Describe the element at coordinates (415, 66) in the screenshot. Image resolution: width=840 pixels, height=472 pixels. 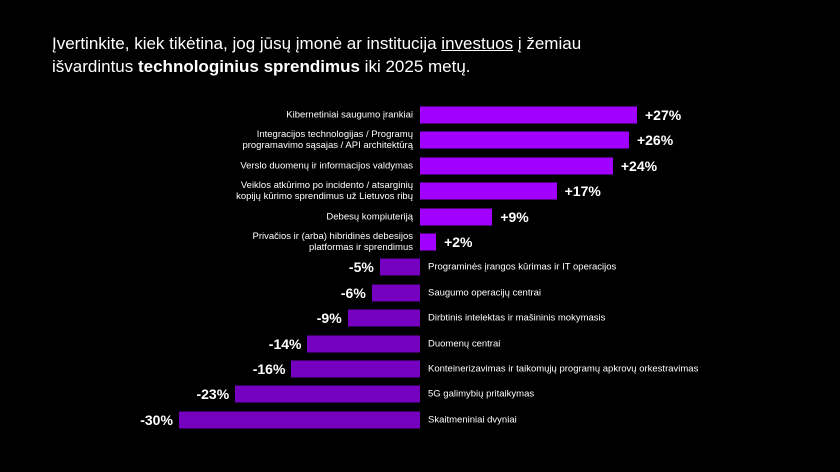
I see `title-segment: iki 2025 metų.` at that location.